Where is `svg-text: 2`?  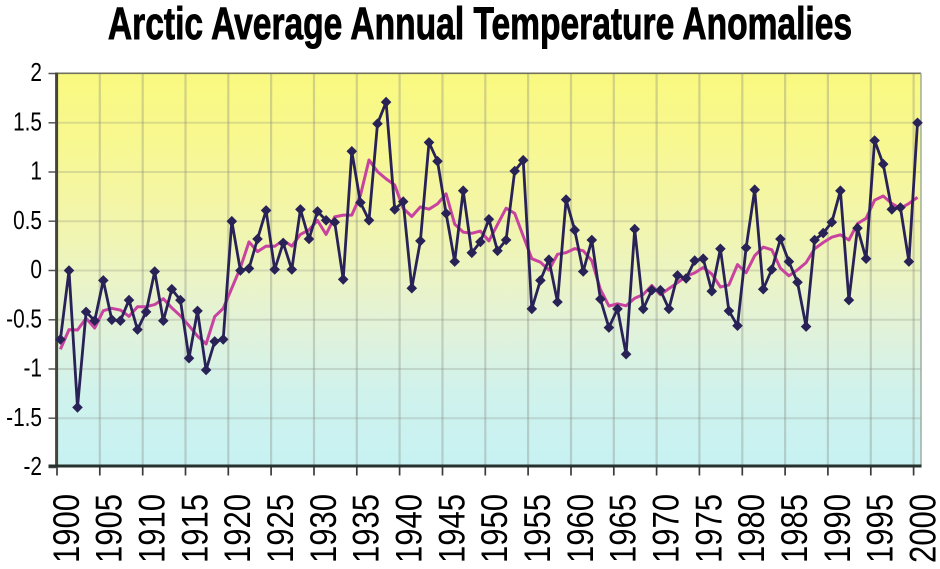
svg-text: 2 is located at coordinates (36, 72).